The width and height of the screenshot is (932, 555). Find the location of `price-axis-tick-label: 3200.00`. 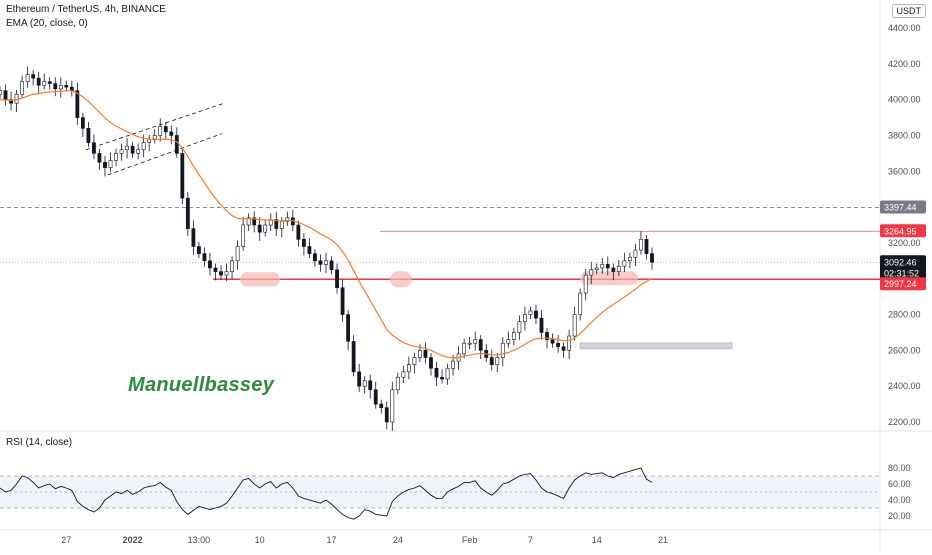

price-axis-tick-label: 3200.00 is located at coordinates (904, 243).